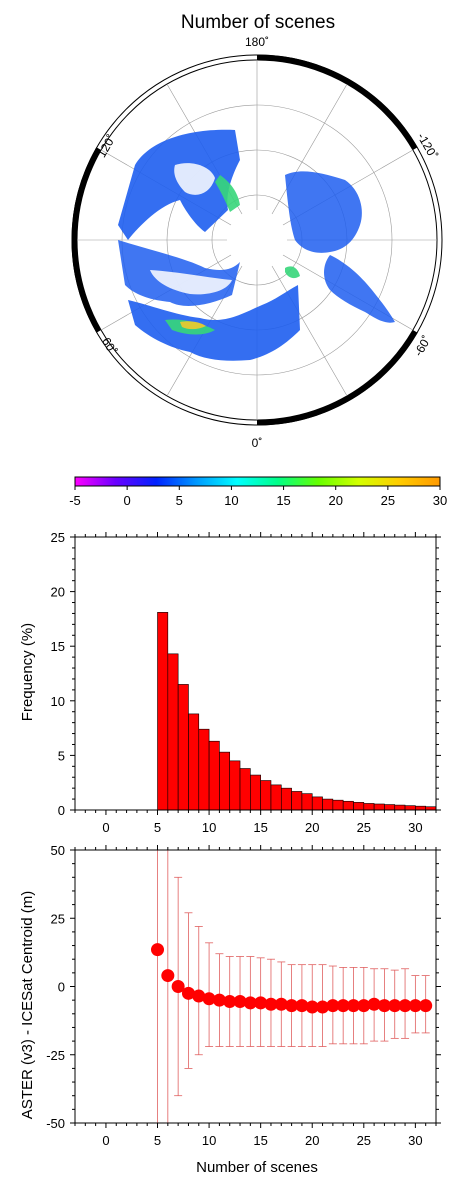  I want to click on colorbar-tick-label: 5, so click(179, 500).